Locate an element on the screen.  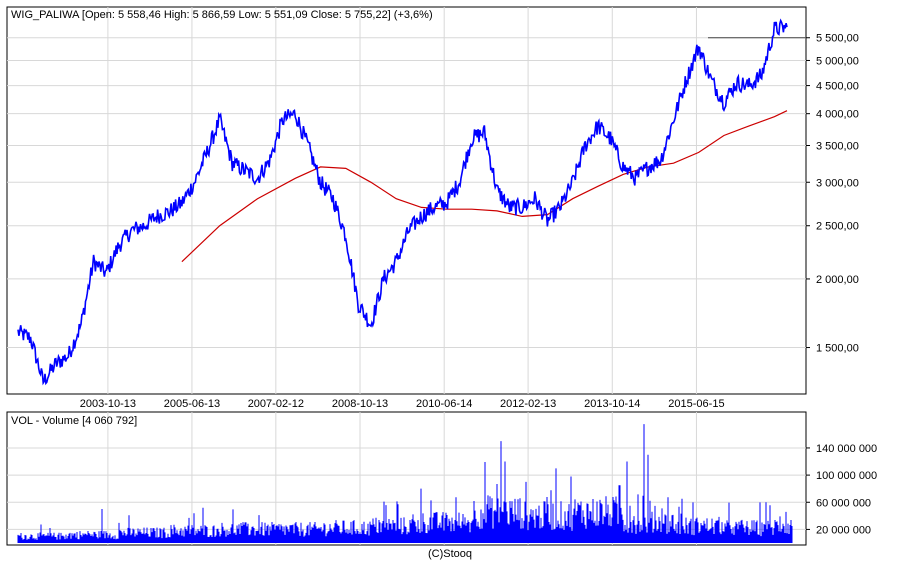
price-tick-label: 4 000,00 is located at coordinates (837, 115).